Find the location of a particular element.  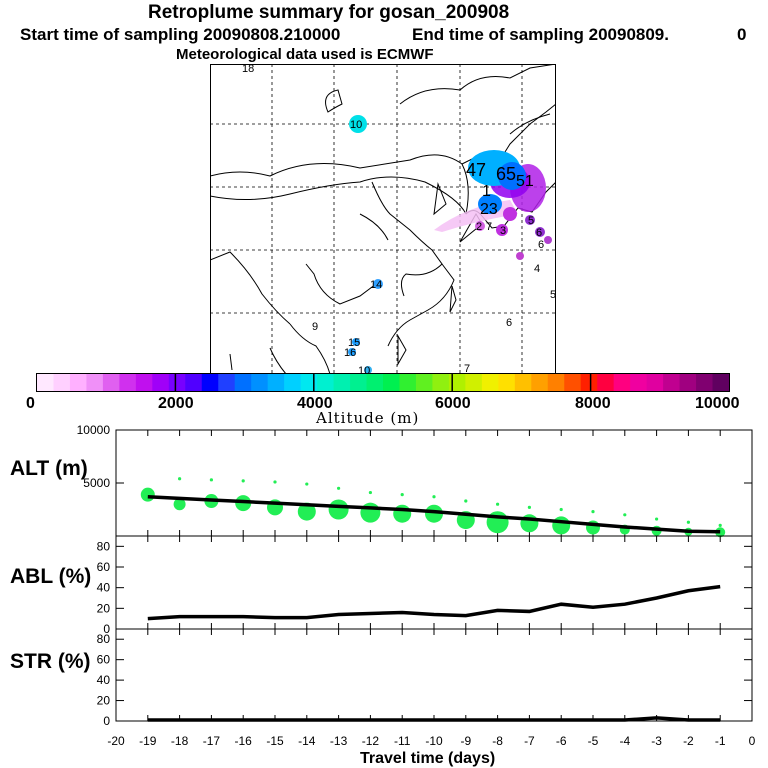

map-day-label: 15 is located at coordinates (354, 343).